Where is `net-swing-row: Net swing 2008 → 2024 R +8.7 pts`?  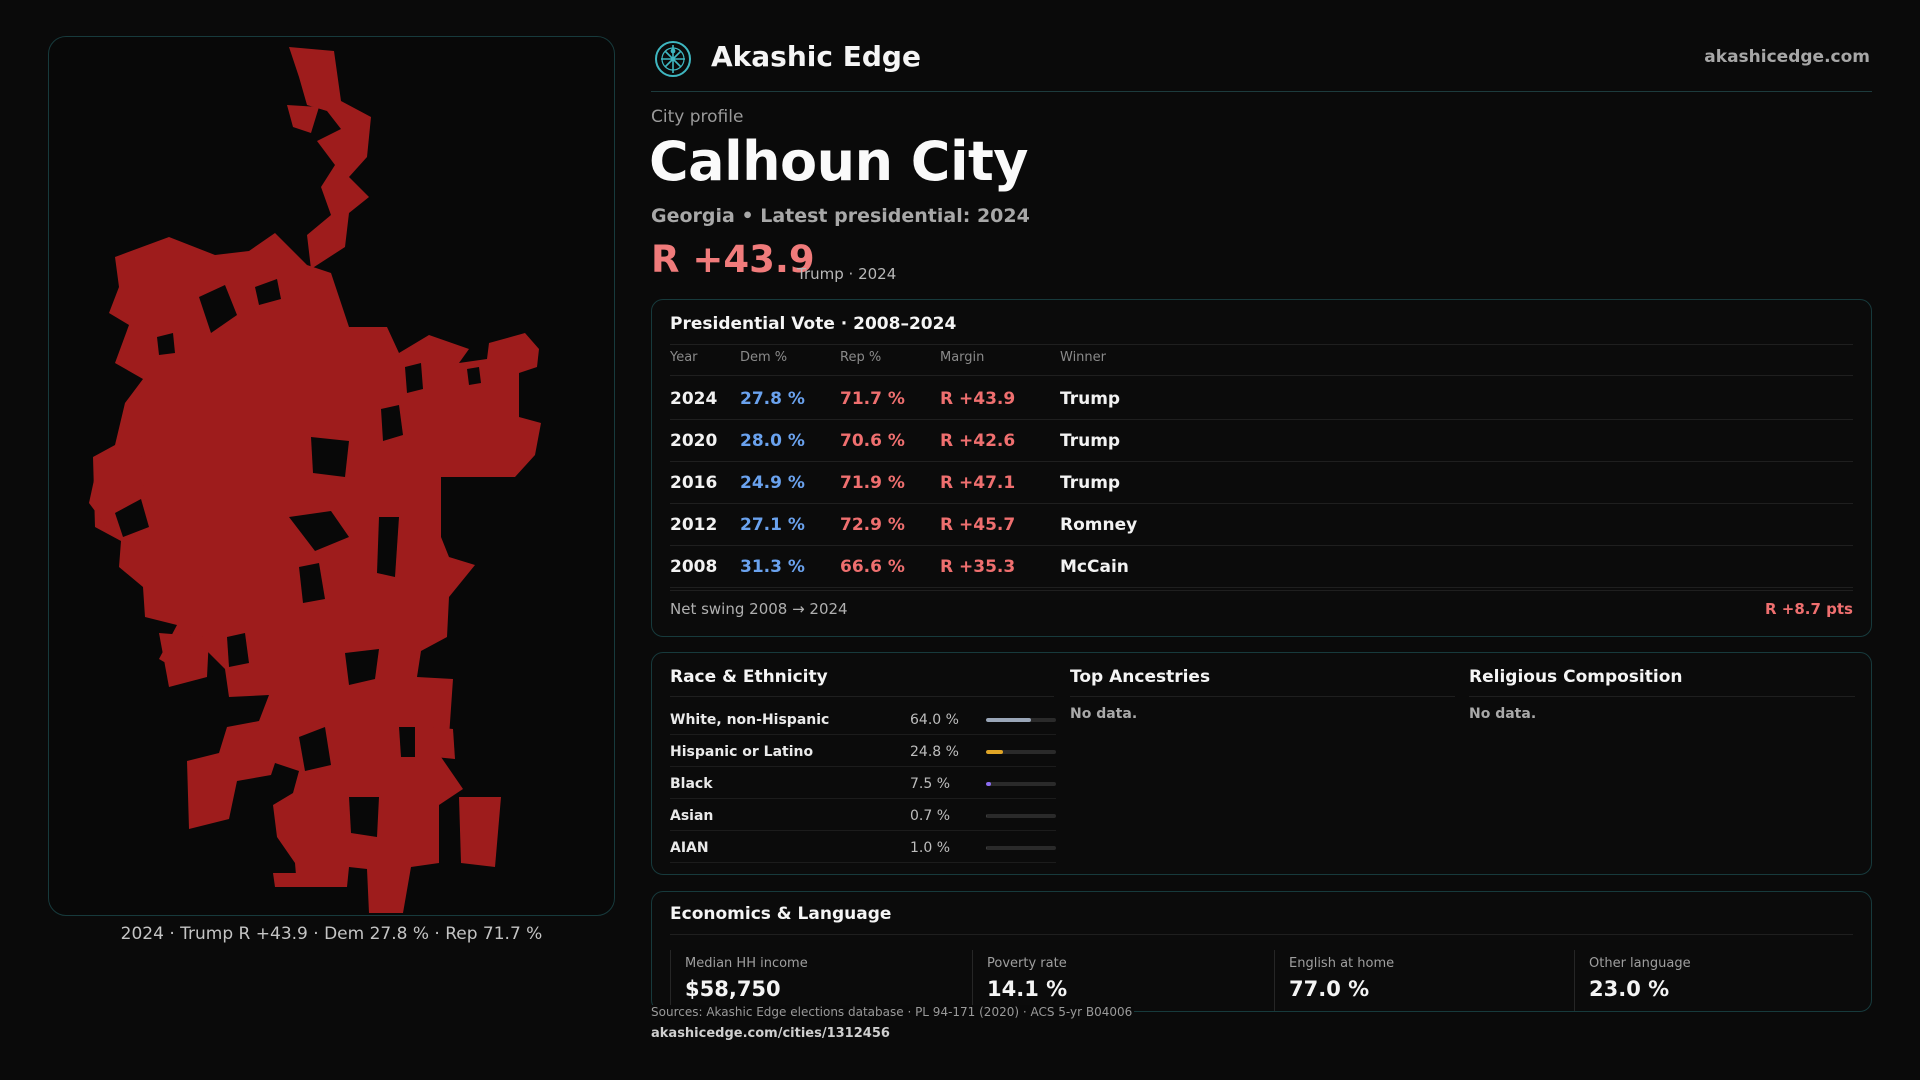 net-swing-row: Net swing 2008 → 2024 R +8.7 pts is located at coordinates (1261, 604).